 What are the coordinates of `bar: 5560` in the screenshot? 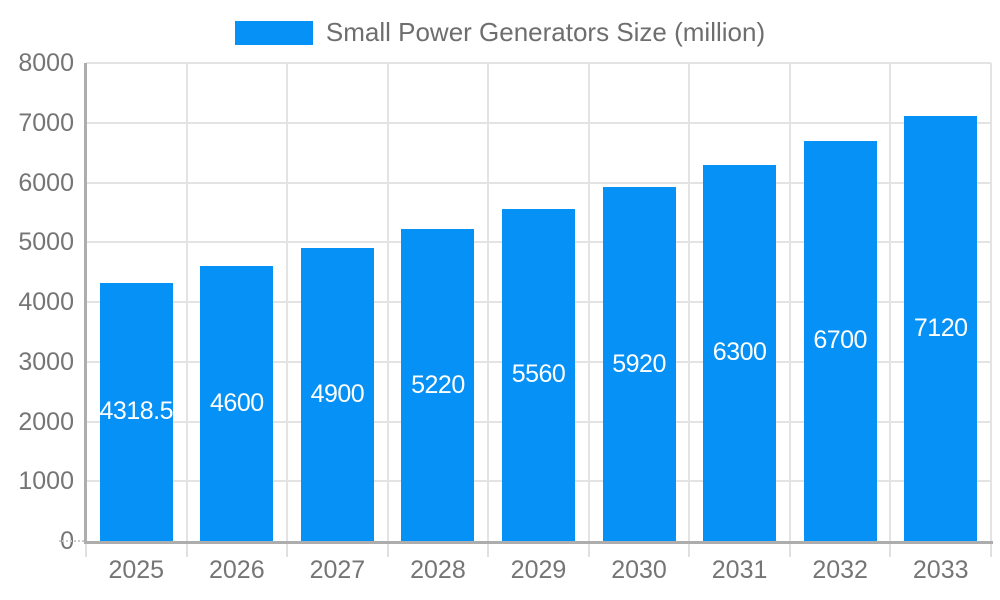 It's located at (538, 374).